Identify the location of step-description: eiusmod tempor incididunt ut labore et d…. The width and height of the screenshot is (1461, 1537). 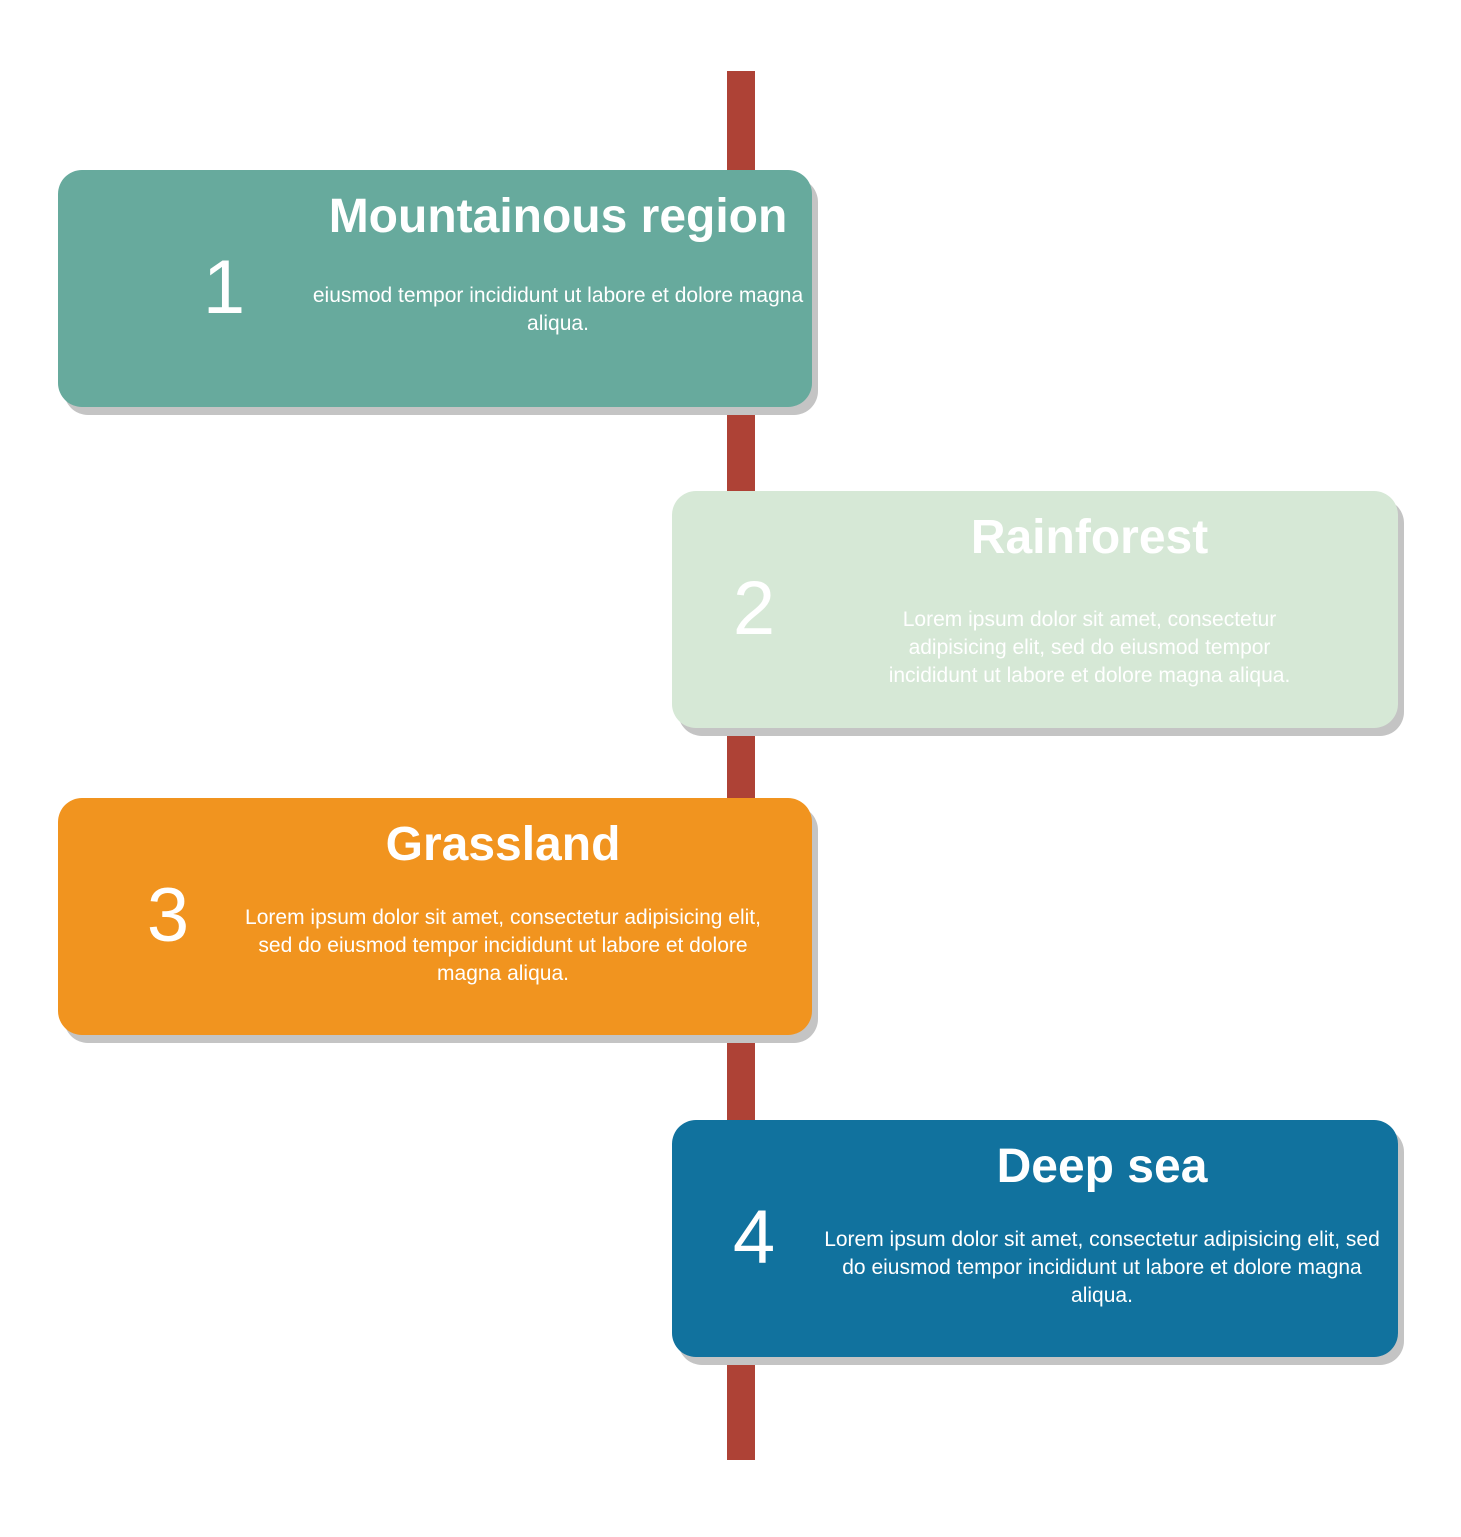
(558, 309).